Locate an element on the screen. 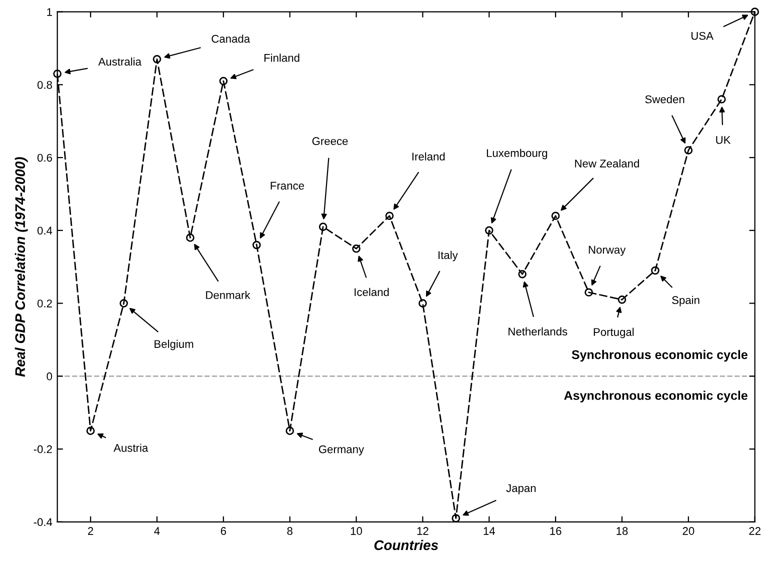 The height and width of the screenshot is (563, 775). annotation: France is located at coordinates (287, 186).